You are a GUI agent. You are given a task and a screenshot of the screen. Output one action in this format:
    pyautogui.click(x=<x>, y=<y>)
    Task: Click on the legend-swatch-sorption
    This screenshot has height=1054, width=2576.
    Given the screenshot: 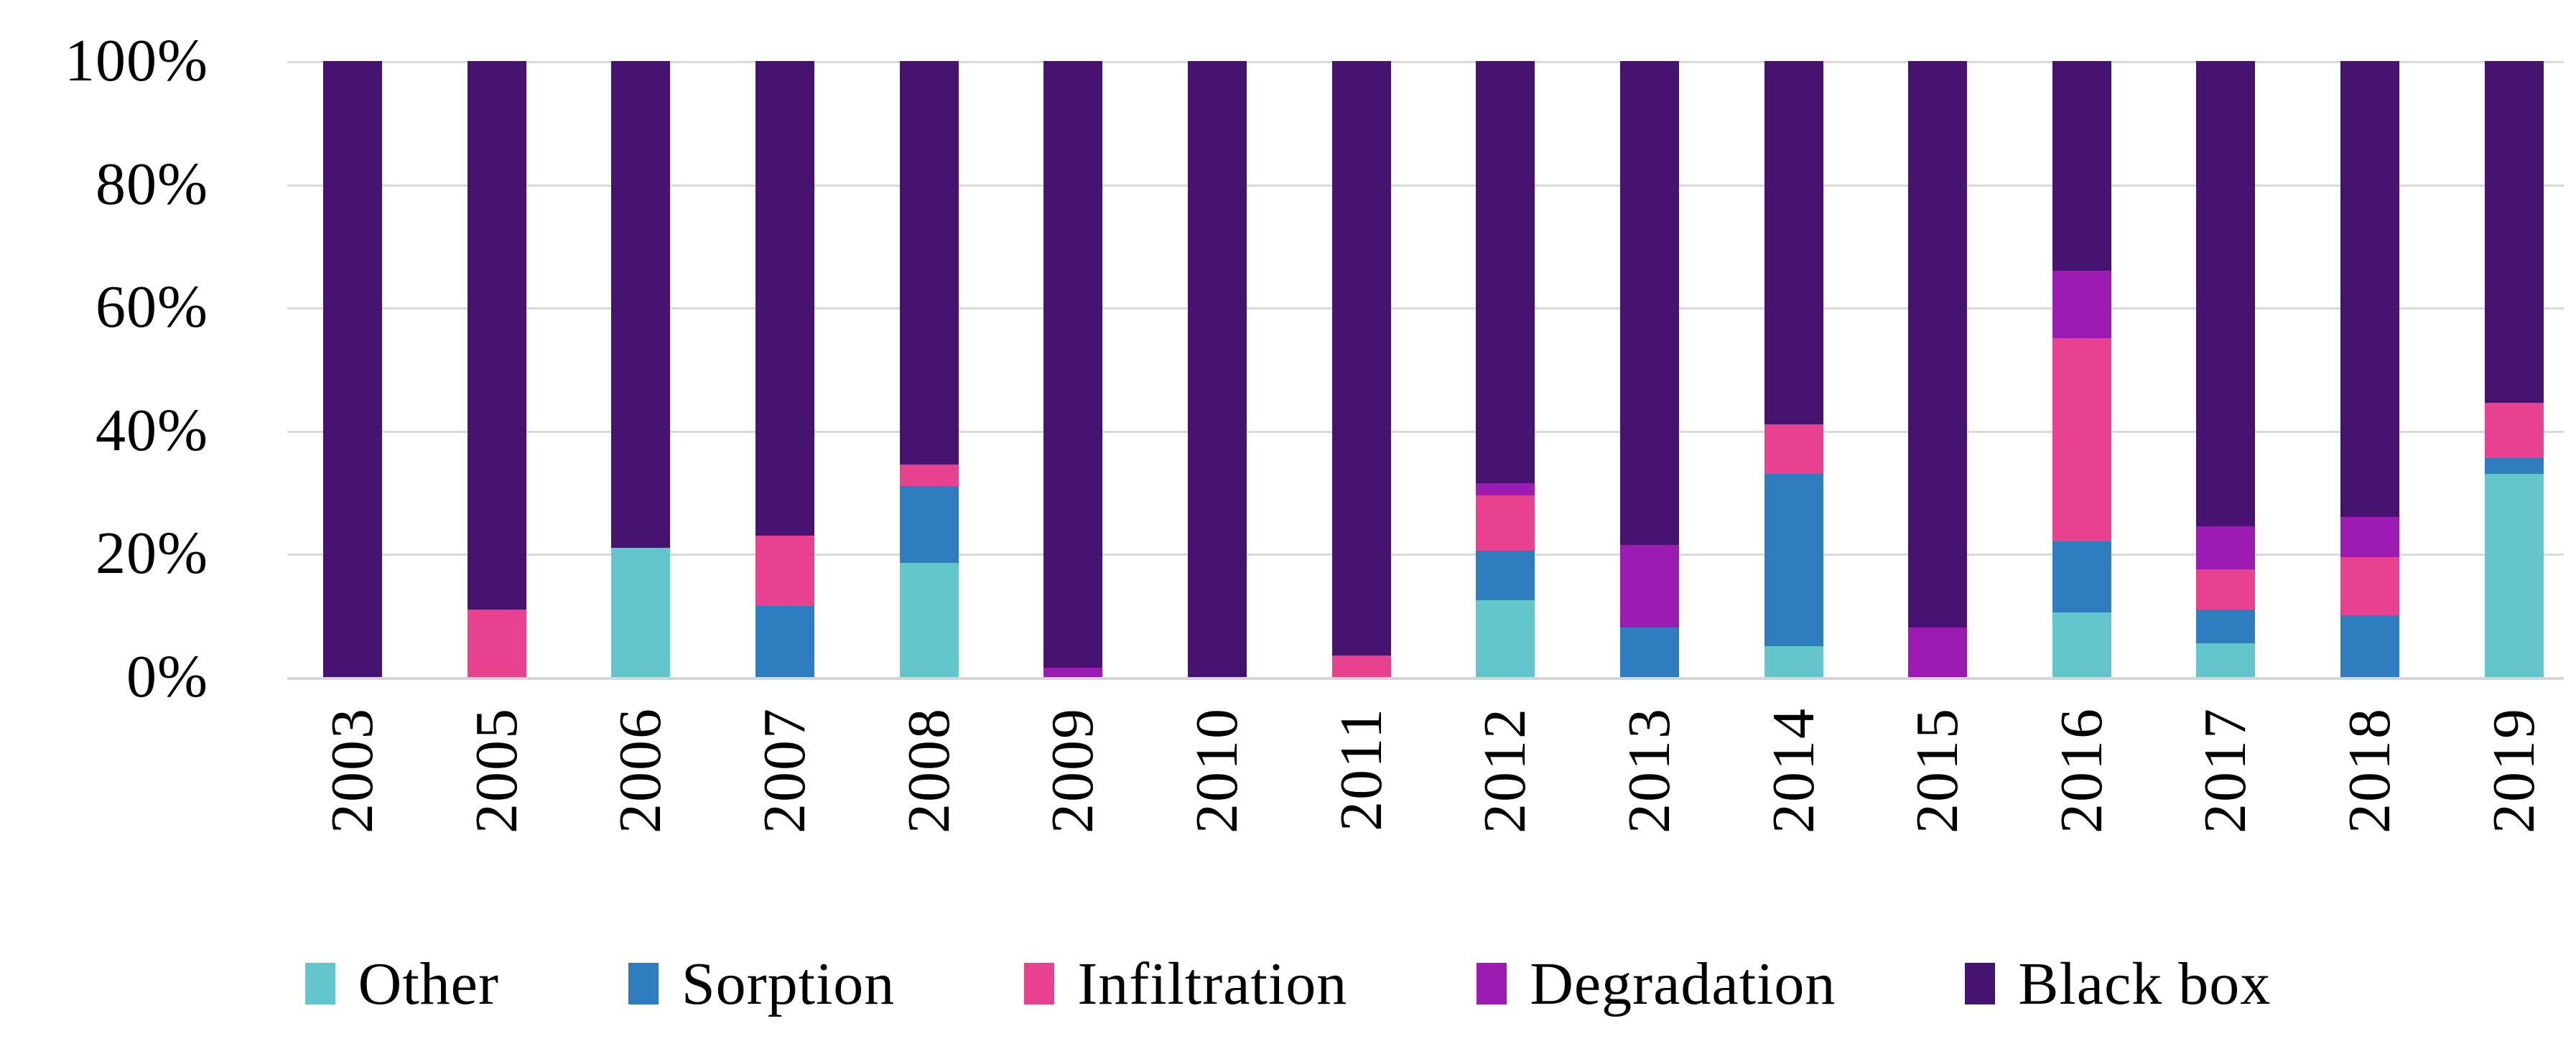 What is the action you would take?
    pyautogui.click(x=643, y=983)
    